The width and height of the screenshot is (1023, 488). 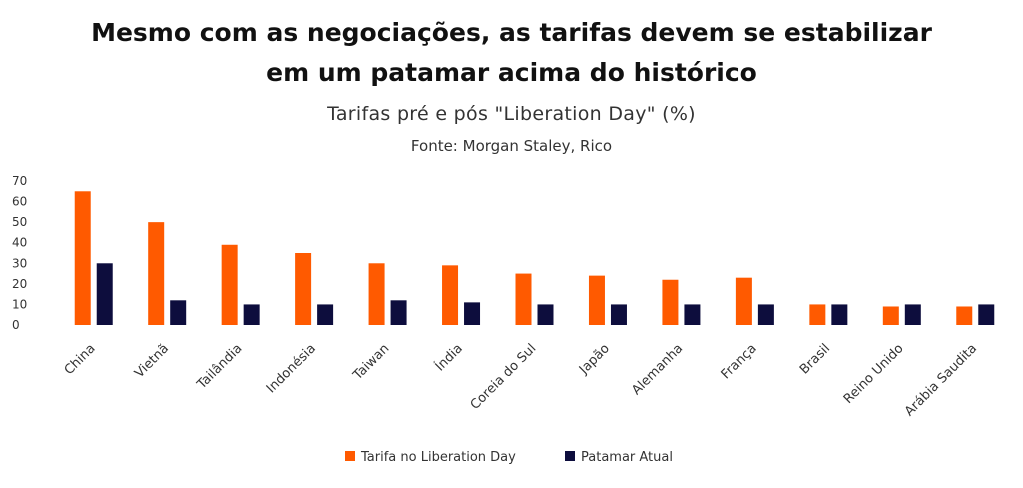 I want to click on chart-source: Fonte: Morgan Staley, Rico, so click(x=511, y=146).